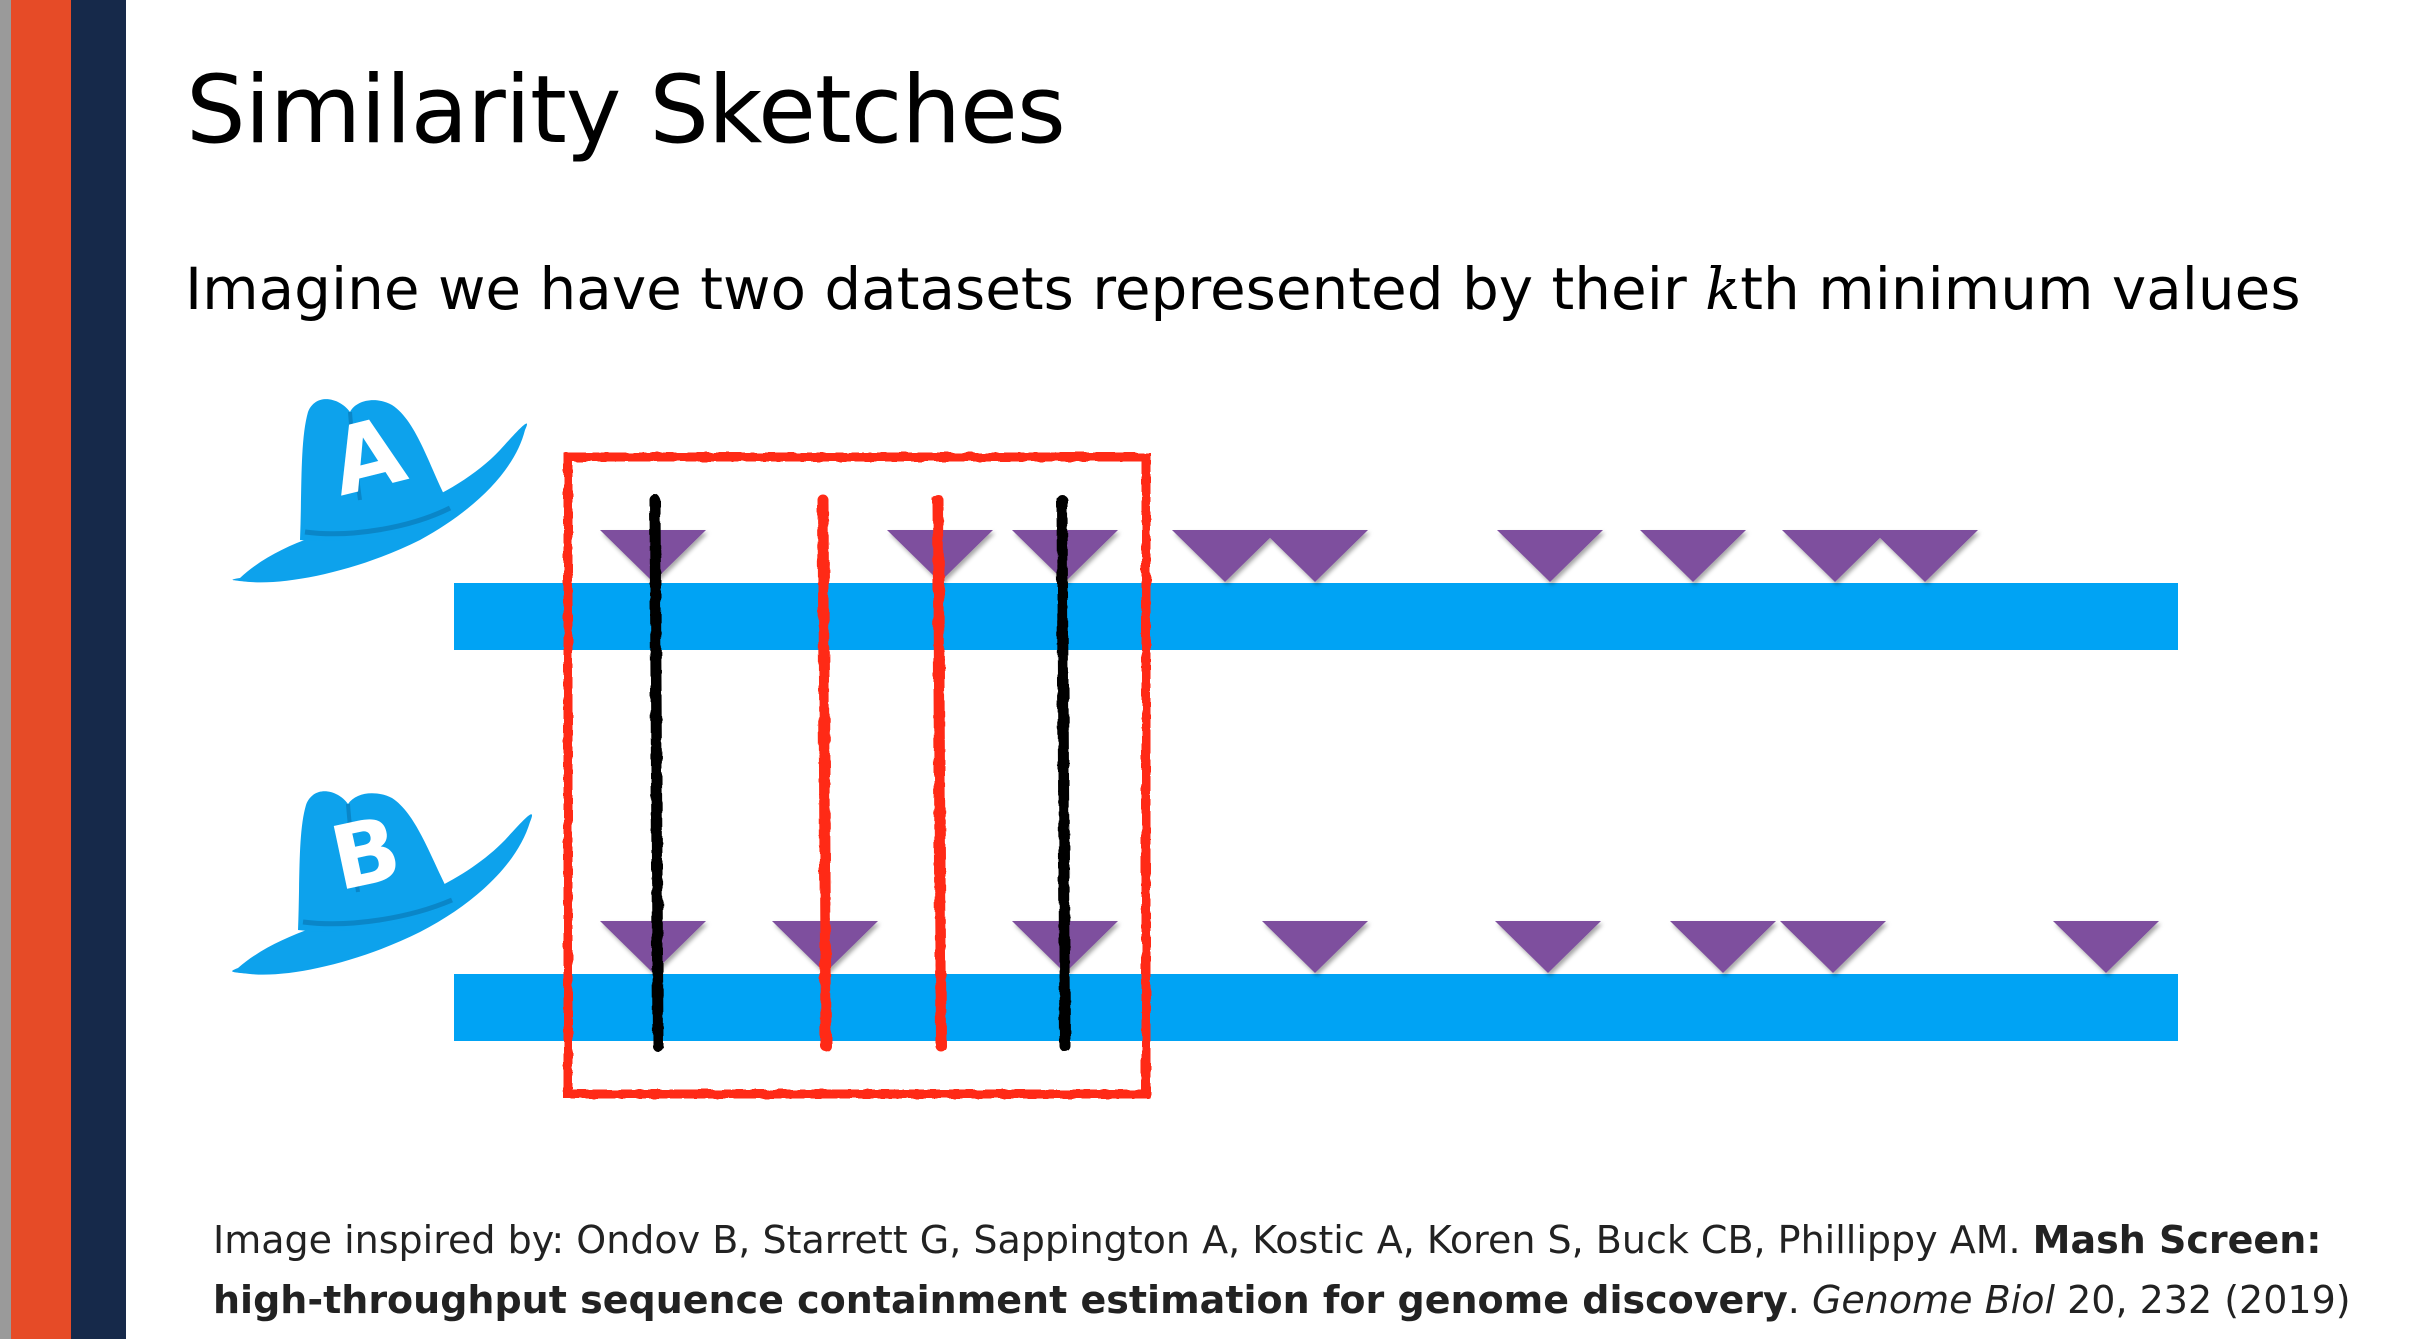 Image resolution: width=2409 pixels, height=1339 pixels. What do you see at coordinates (2177, 1240) in the screenshot?
I see `citation-title-start: Mash Screen:` at bounding box center [2177, 1240].